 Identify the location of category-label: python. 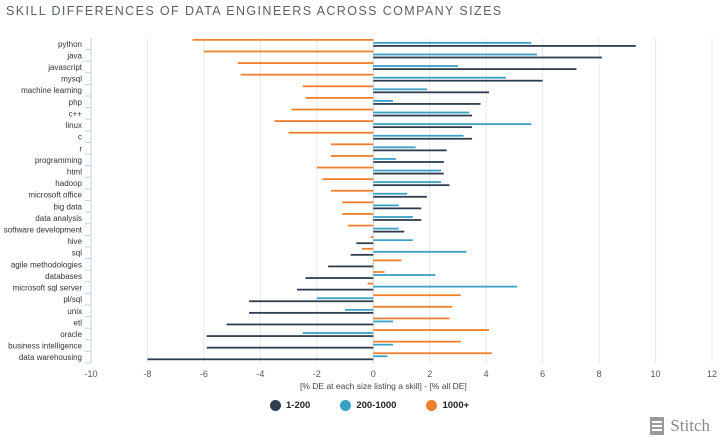
(70, 44).